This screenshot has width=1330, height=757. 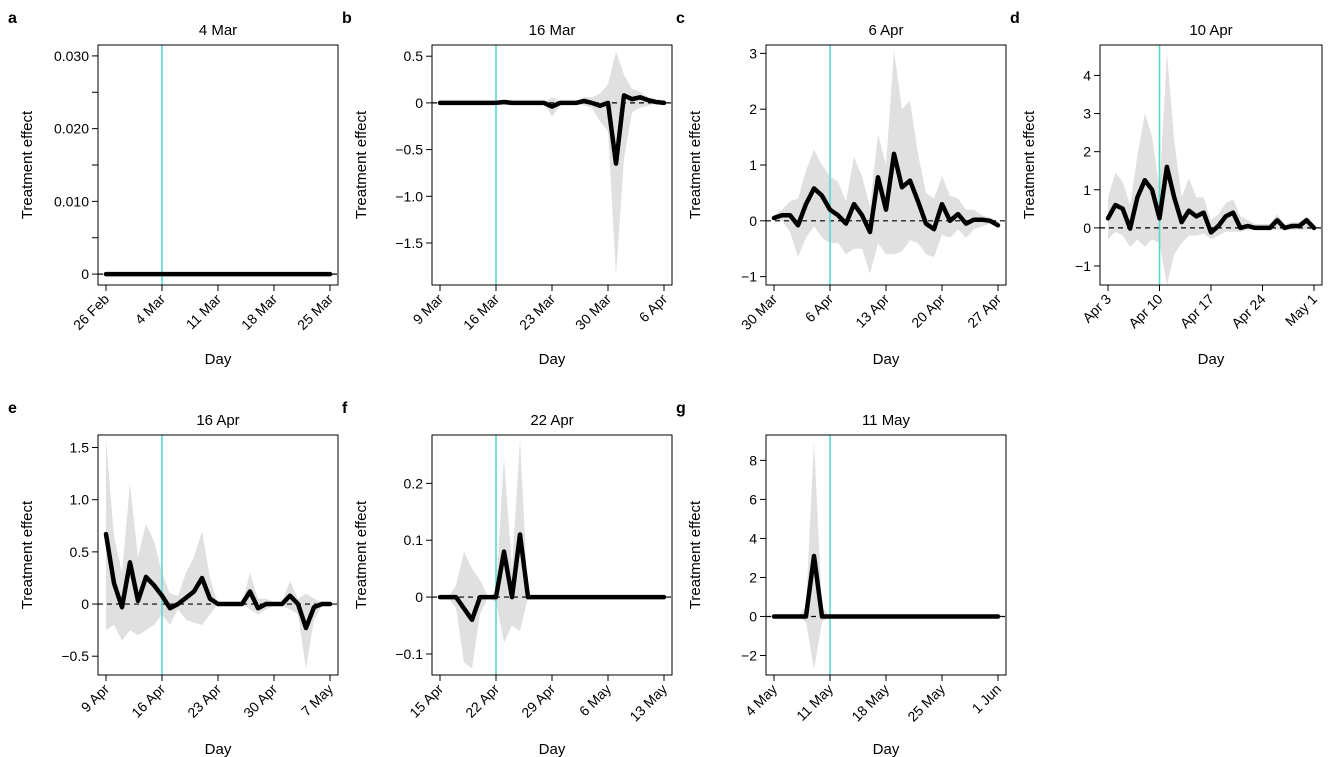 What do you see at coordinates (75, 656) in the screenshot?
I see `y-tick-label: −0.5` at bounding box center [75, 656].